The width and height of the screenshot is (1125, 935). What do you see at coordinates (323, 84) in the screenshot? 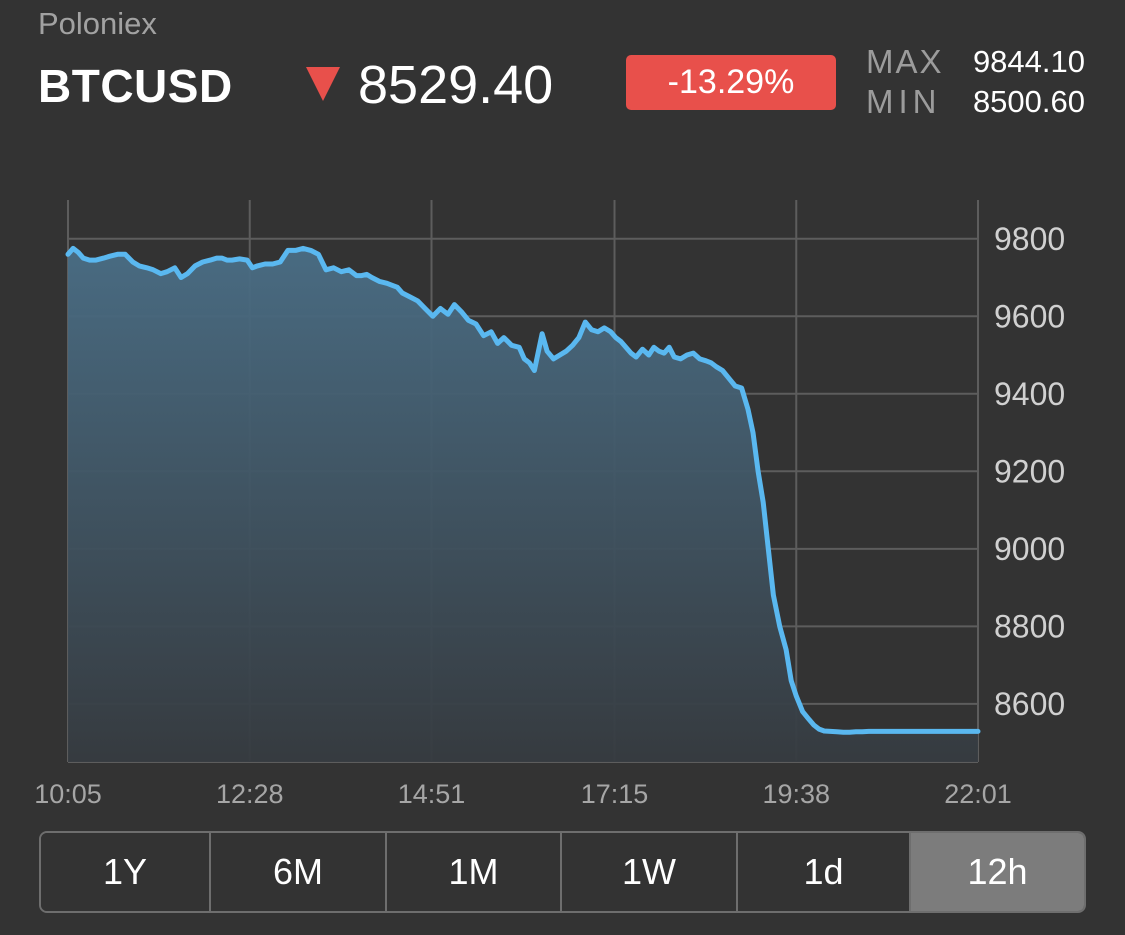
I see `triangle-down-icon` at bounding box center [323, 84].